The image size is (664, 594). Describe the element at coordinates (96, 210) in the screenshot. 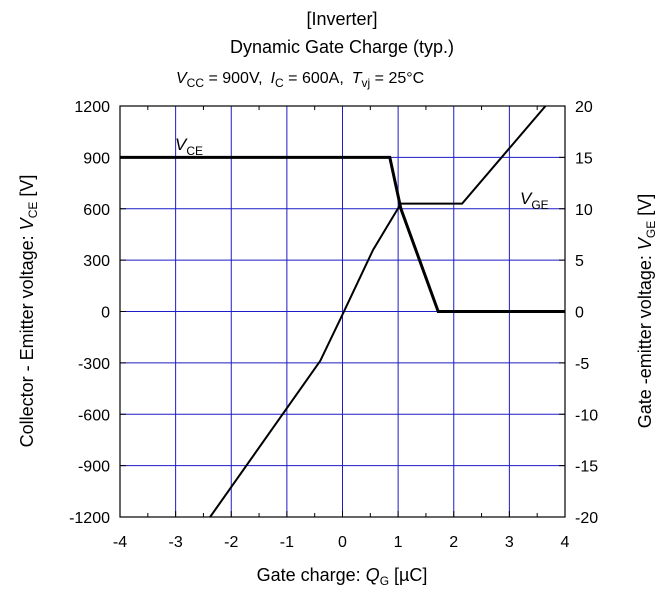

I see `y-left-tick-label: 600` at that location.